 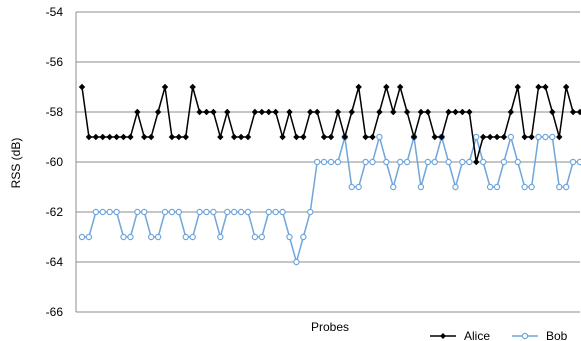 What do you see at coordinates (540, 335) in the screenshot?
I see `legend-item-bob: Bob` at bounding box center [540, 335].